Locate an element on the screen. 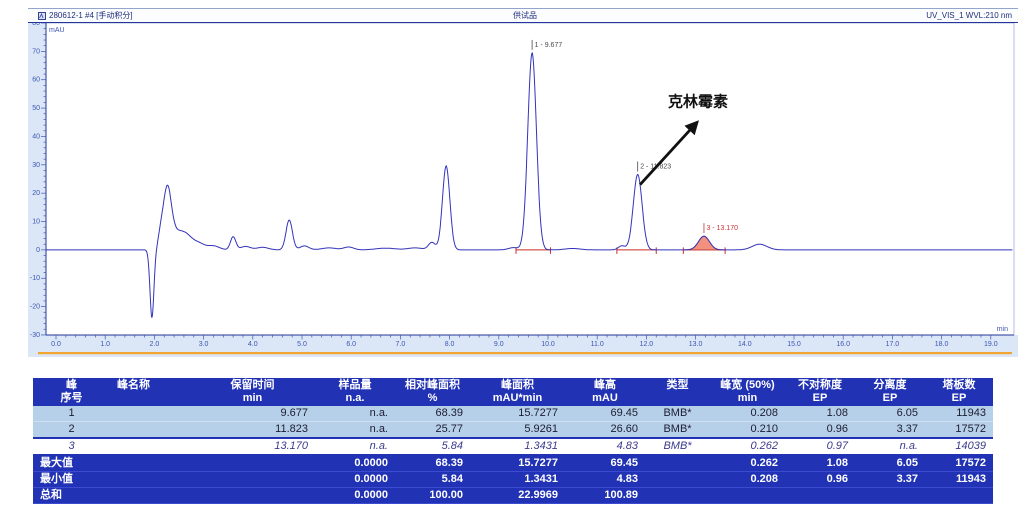 This screenshot has height=529, width=1026. table-cell: 0.208 is located at coordinates (747, 414).